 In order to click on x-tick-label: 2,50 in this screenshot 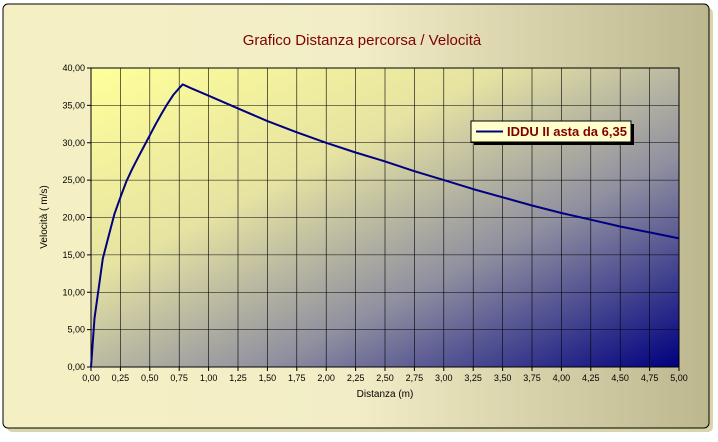, I will do `click(385, 378)`.